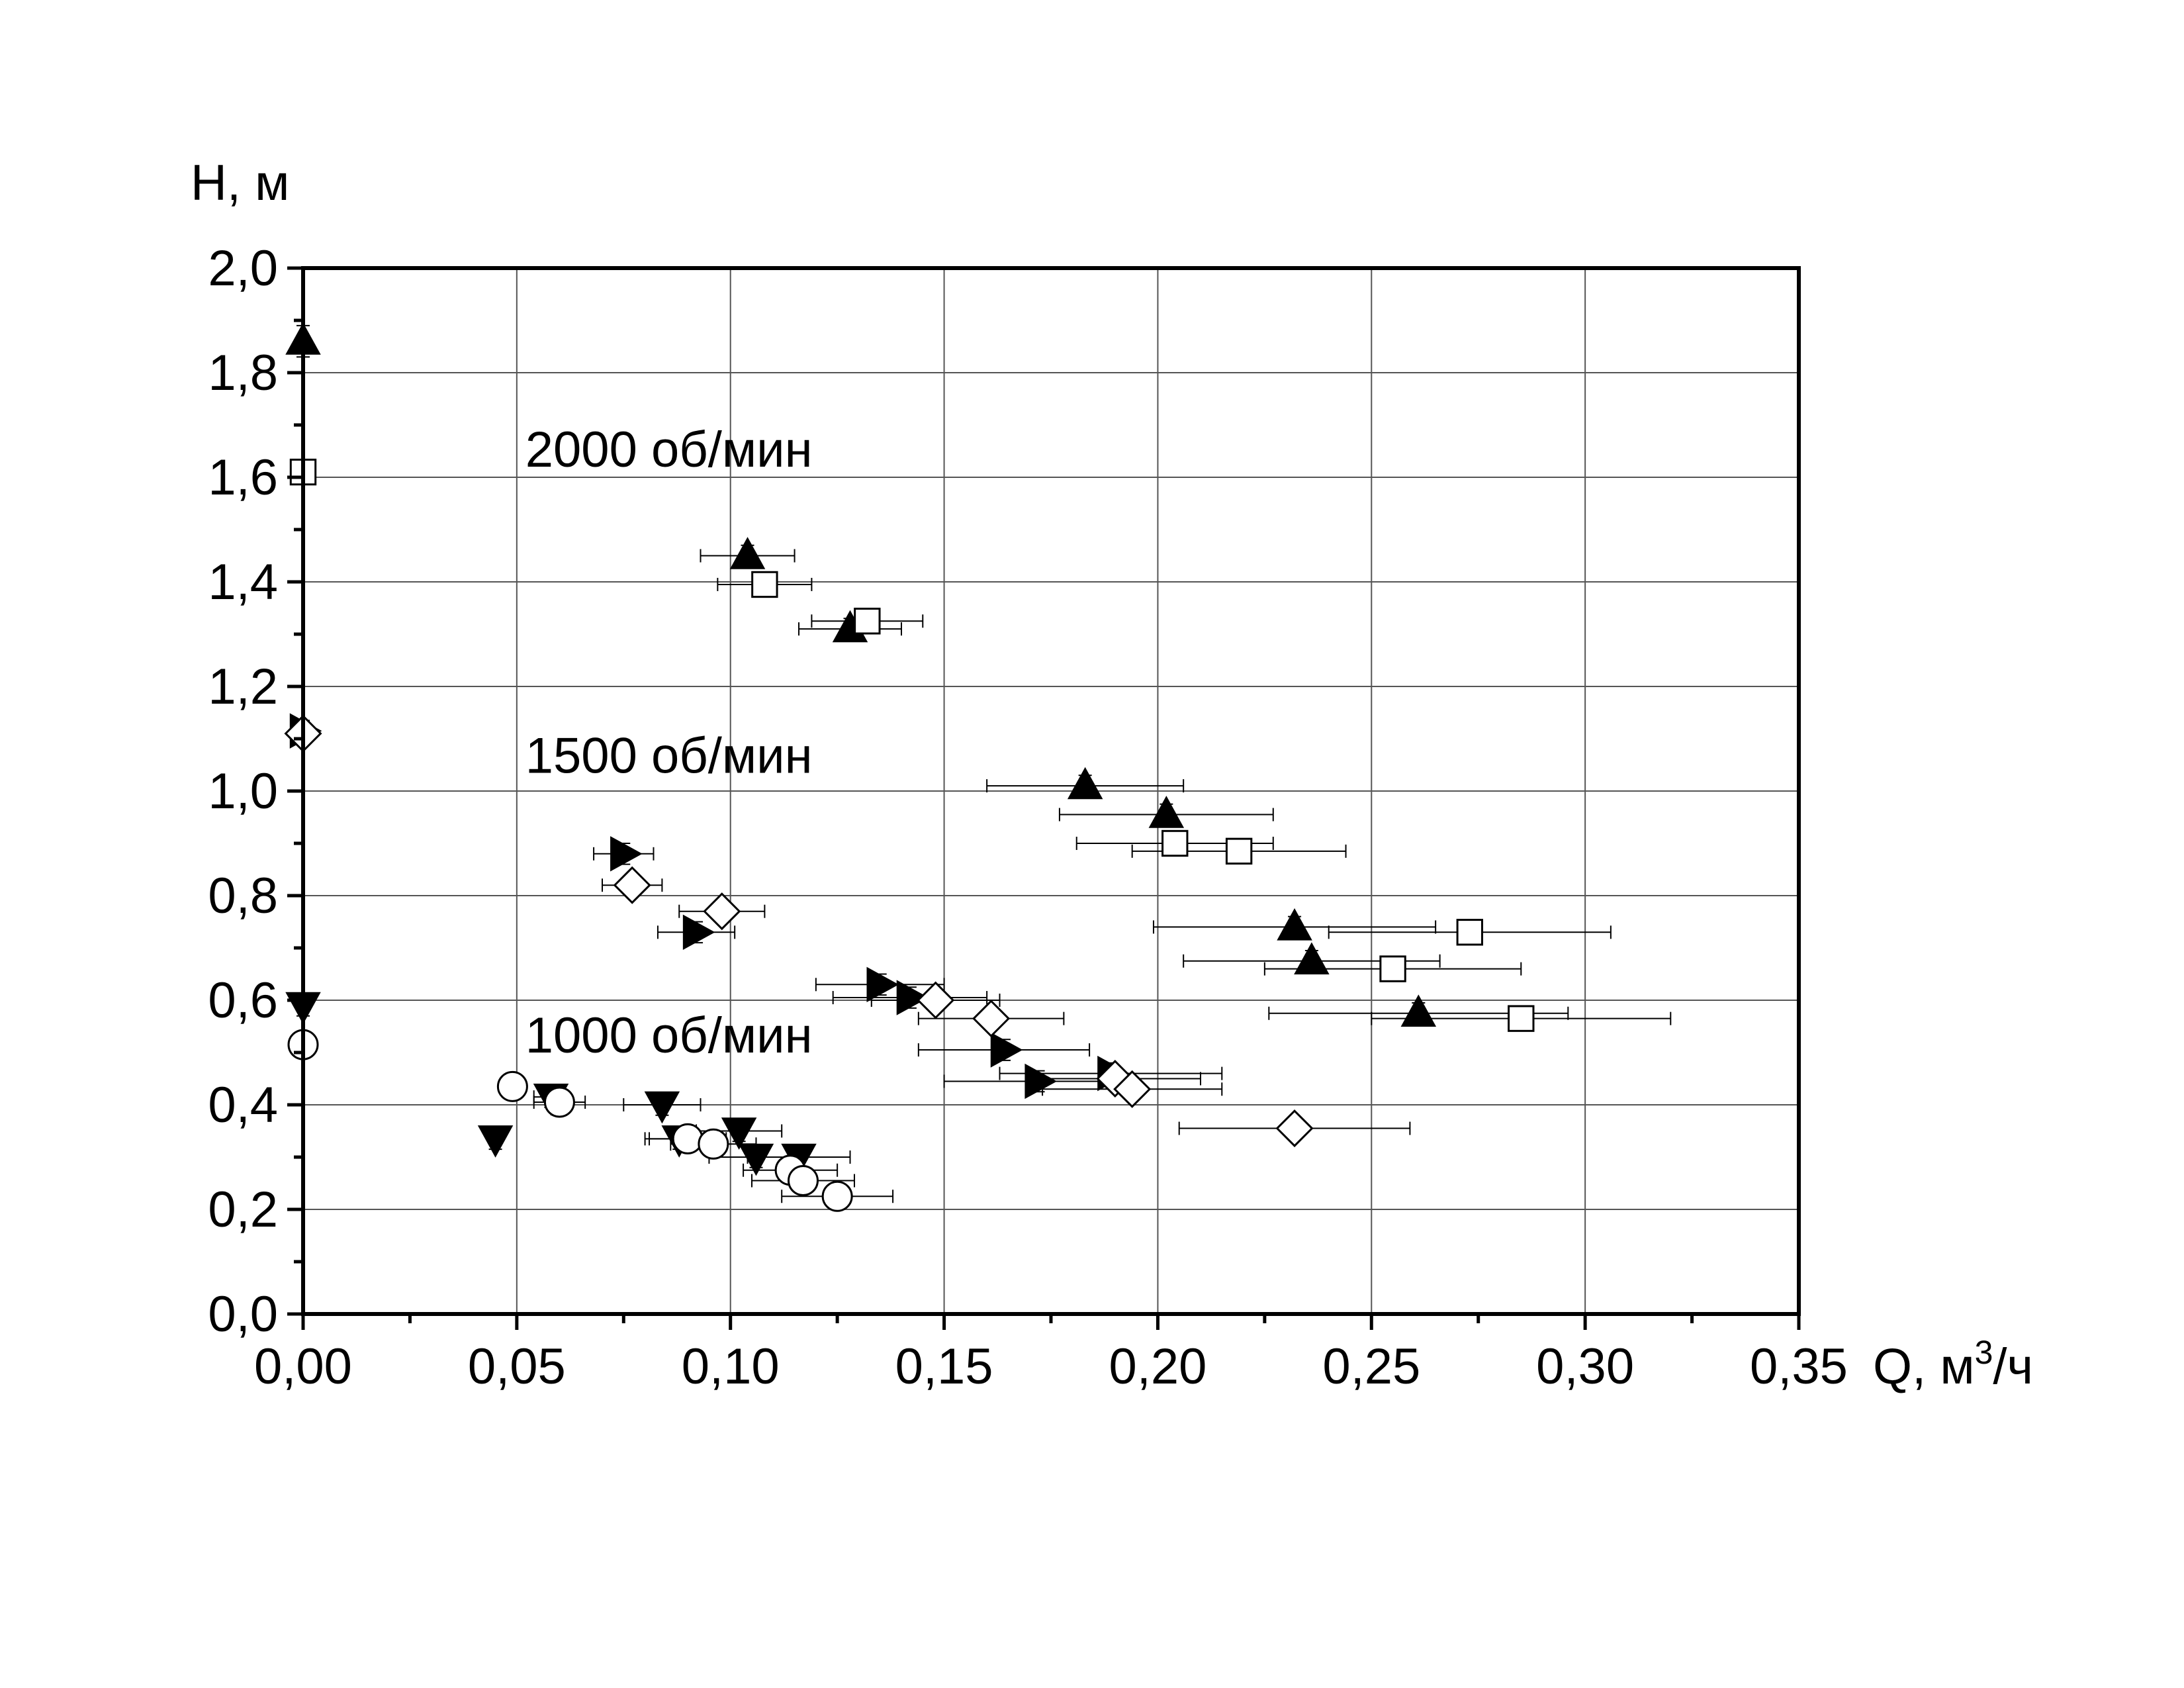  Describe the element at coordinates (1953, 1364) in the screenshot. I see `x-axis-label: Q, м3/ч` at that location.